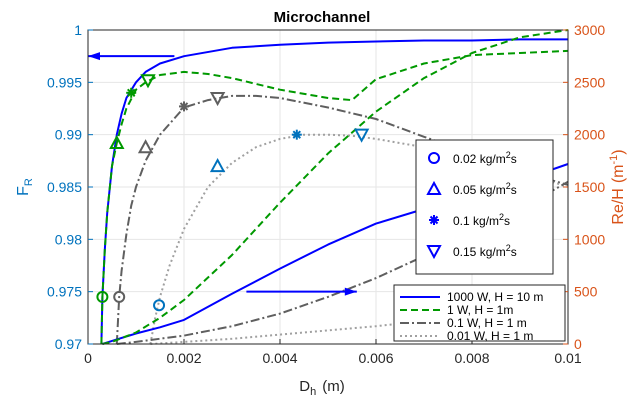 The image size is (640, 402). I want to click on y-left-tick-label: 0.985, so click(64, 187).